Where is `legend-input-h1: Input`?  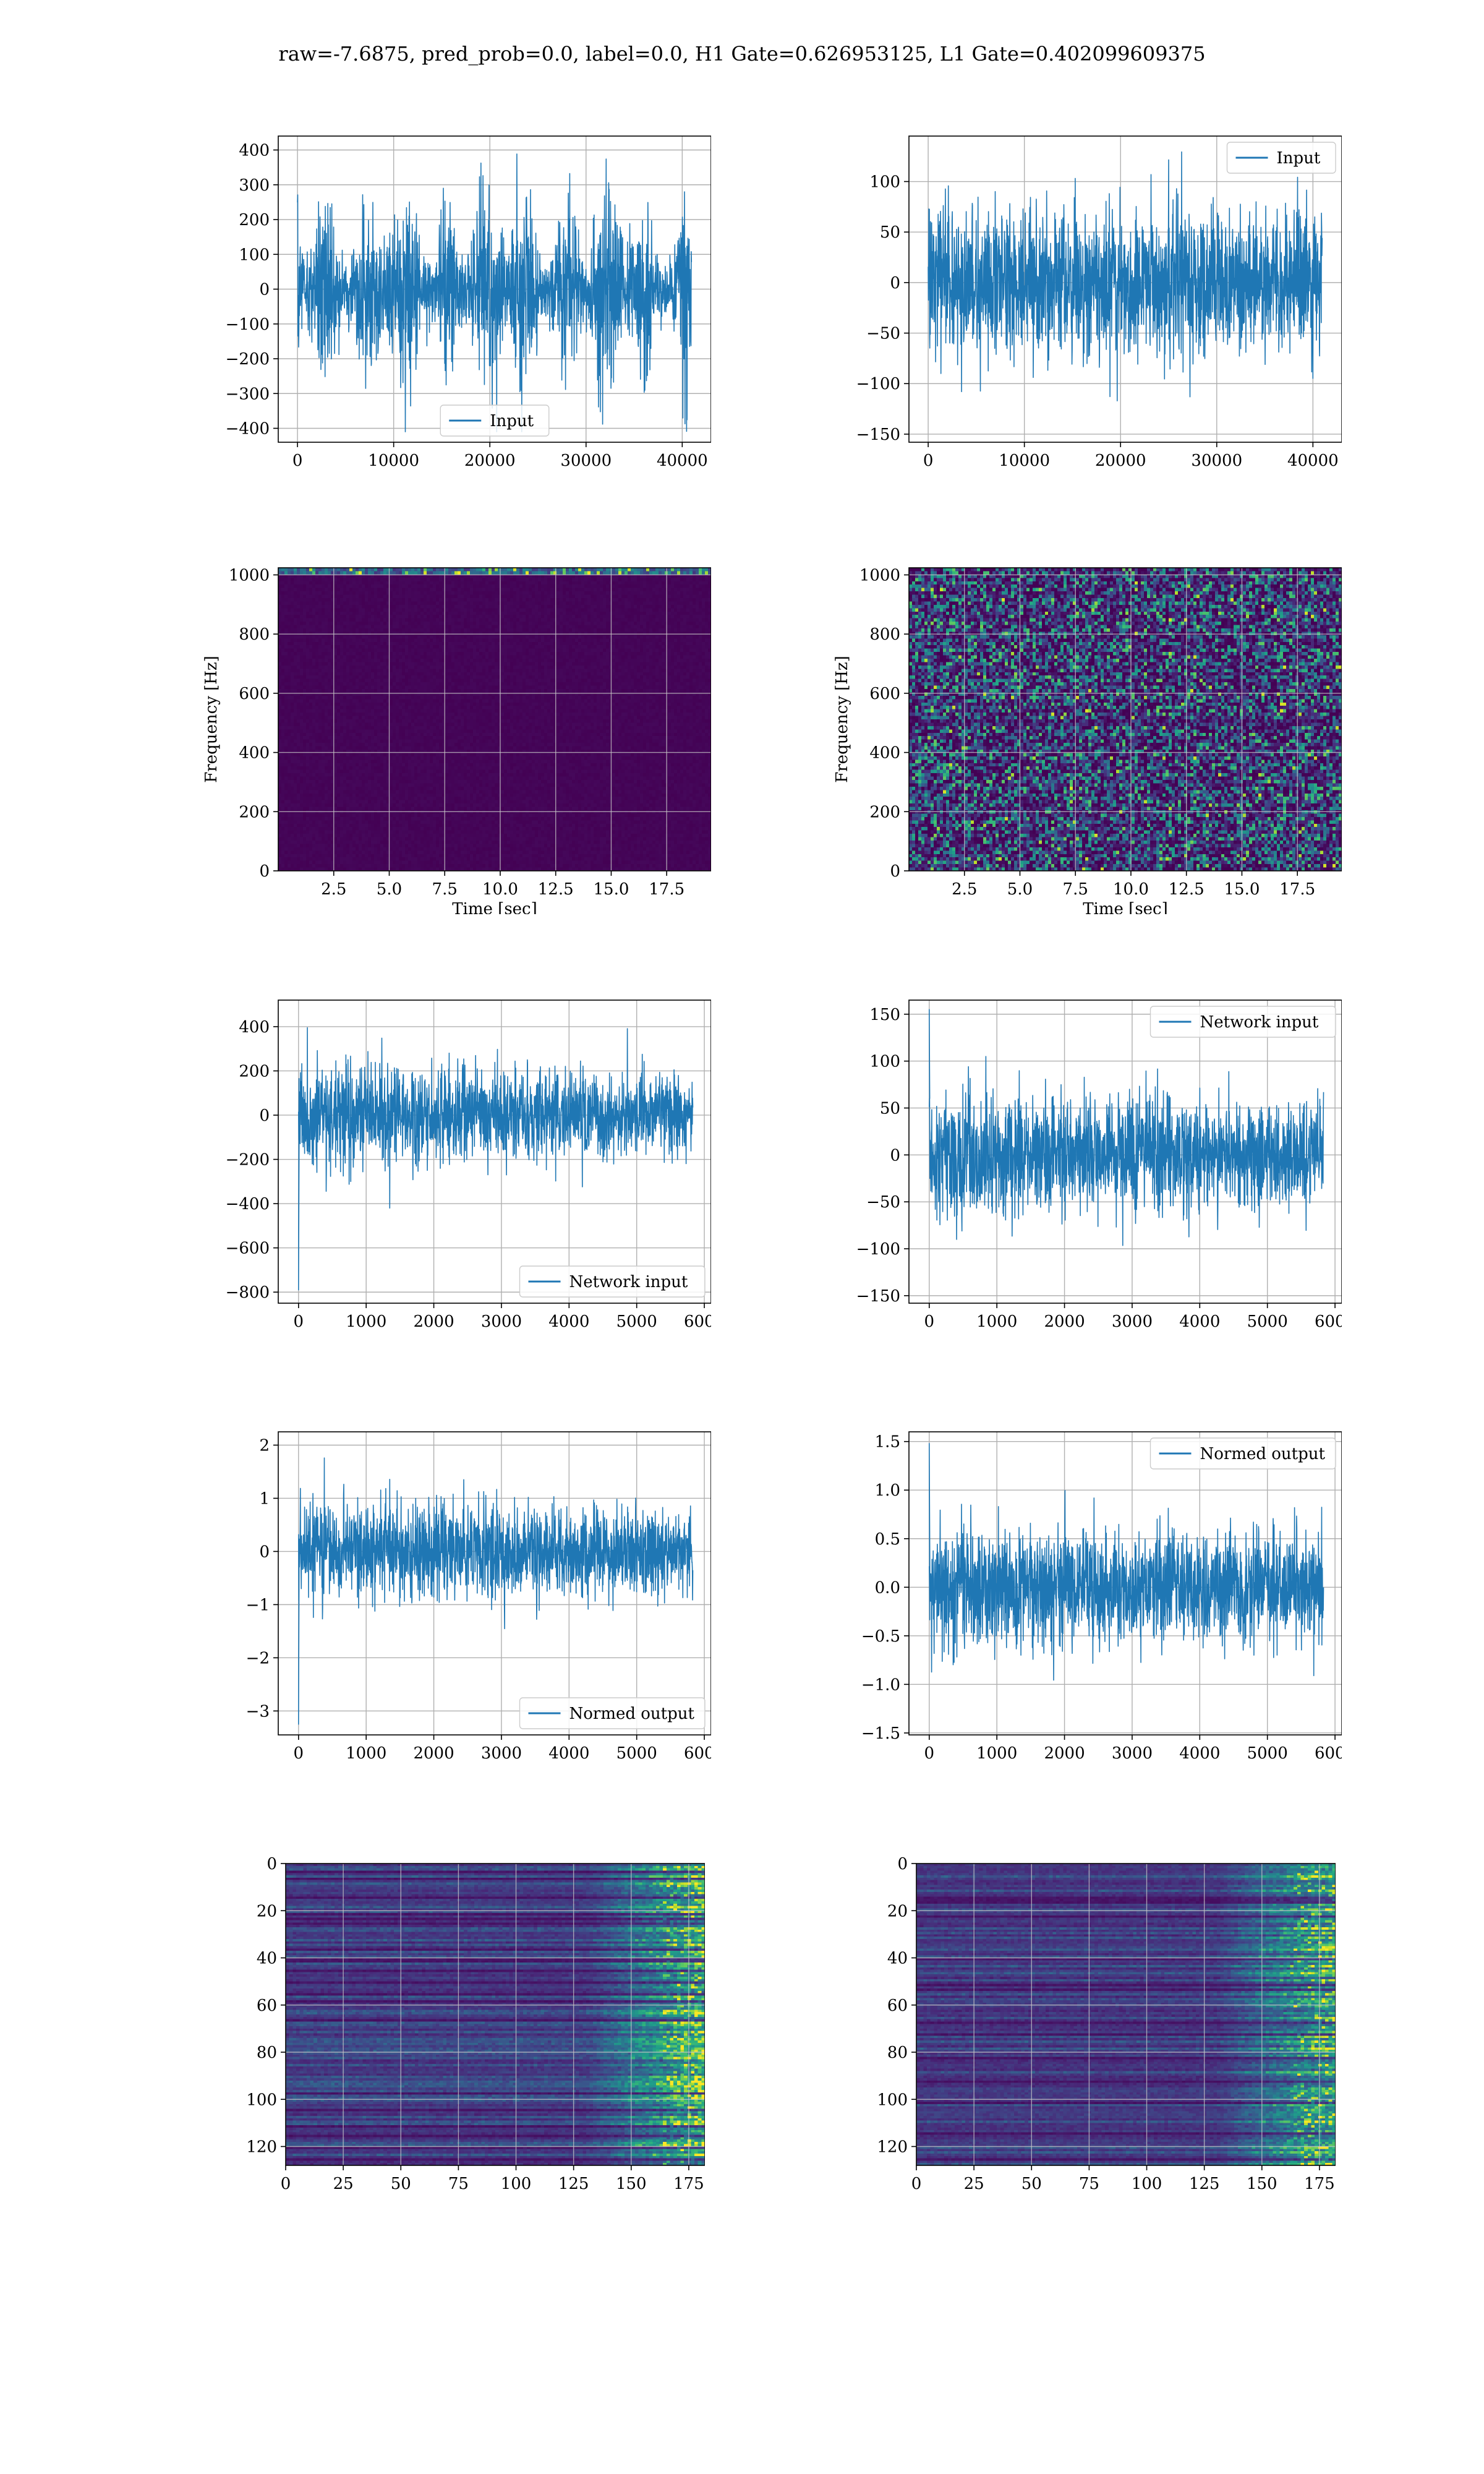 legend-input-h1: Input is located at coordinates (495, 420).